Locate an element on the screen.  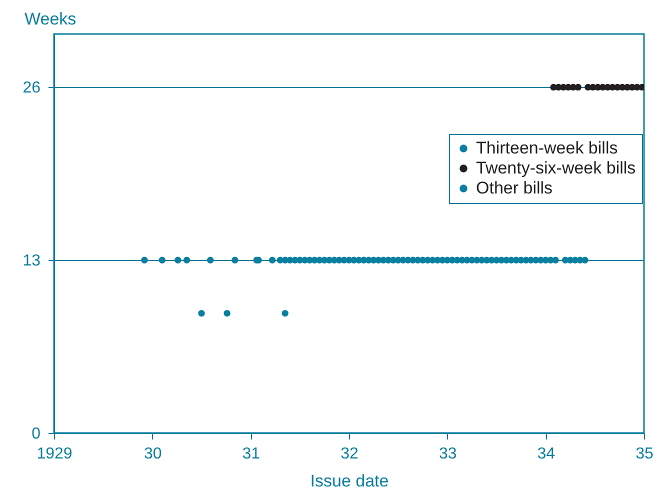
legend-label: Other bills is located at coordinates (514, 188).